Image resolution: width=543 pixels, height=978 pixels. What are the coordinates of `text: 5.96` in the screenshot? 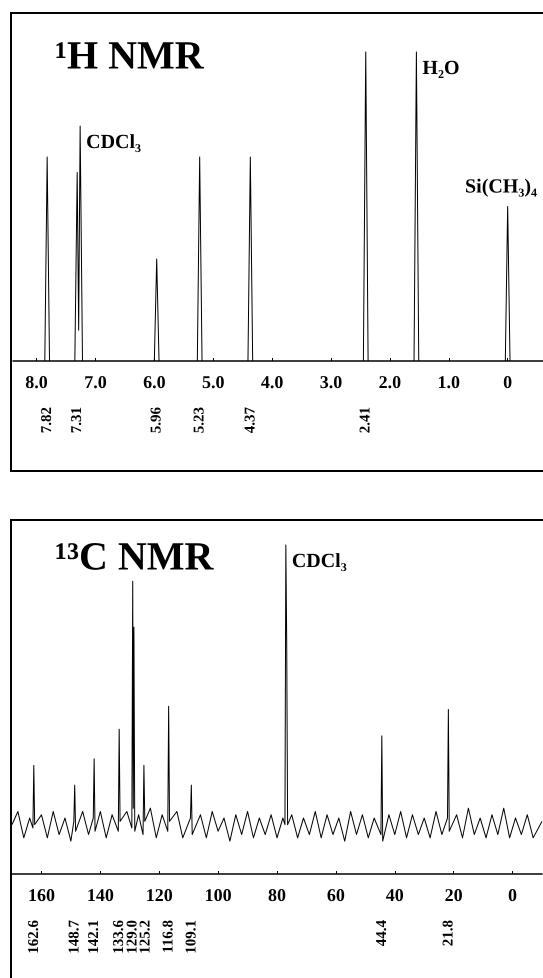 It's located at (156, 420).